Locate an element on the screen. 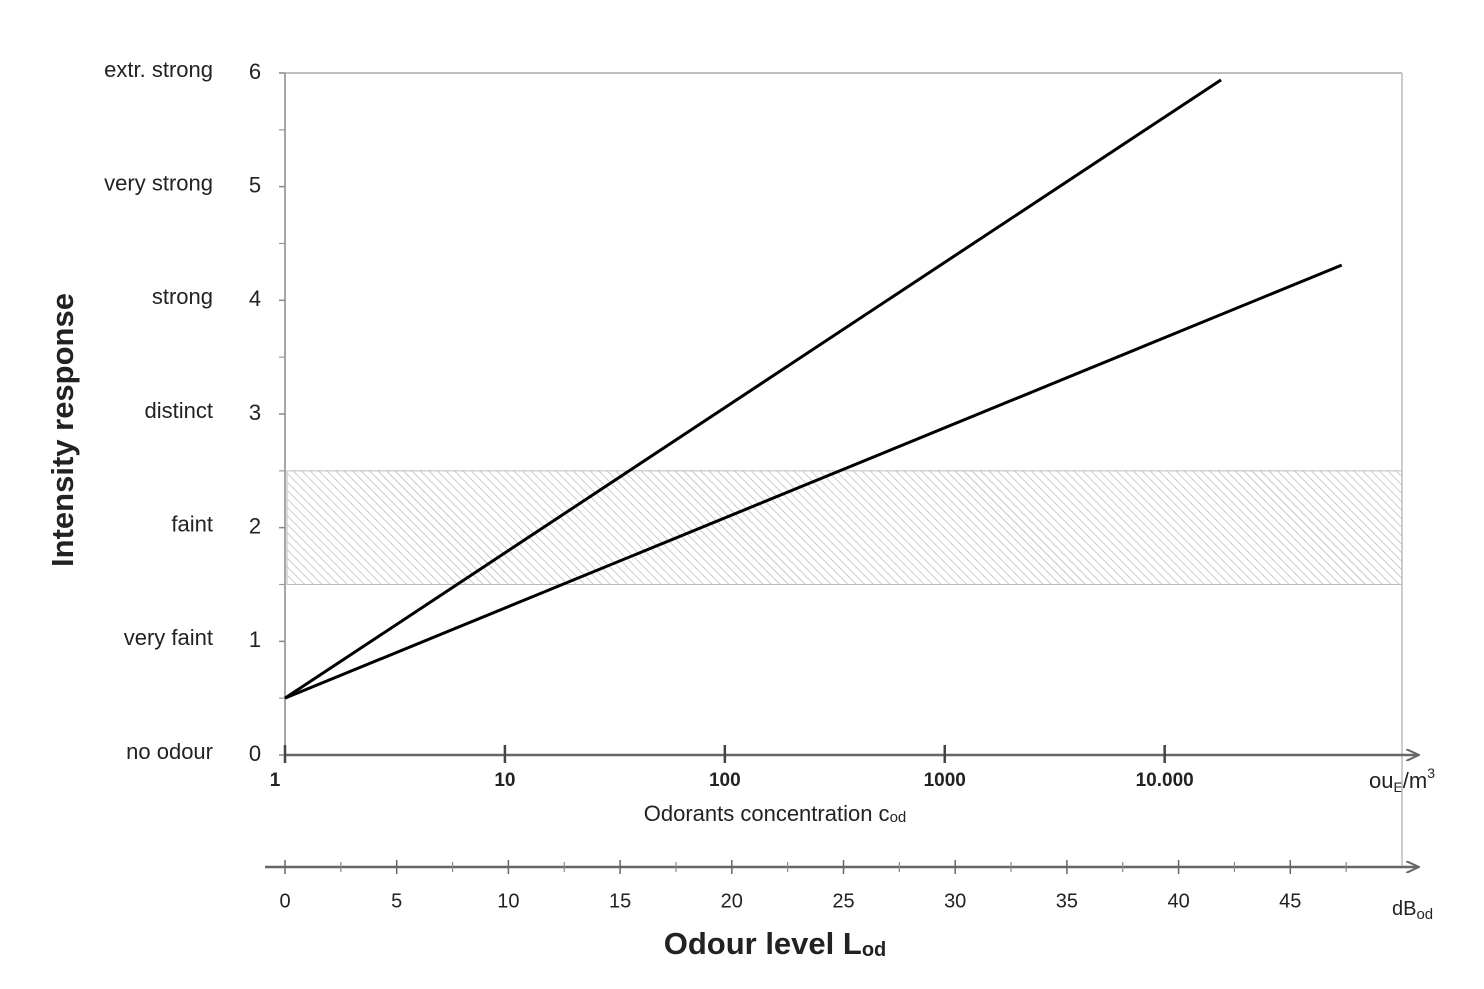 This screenshot has height=989, width=1484. y-tick-name: no odour is located at coordinates (169, 751).